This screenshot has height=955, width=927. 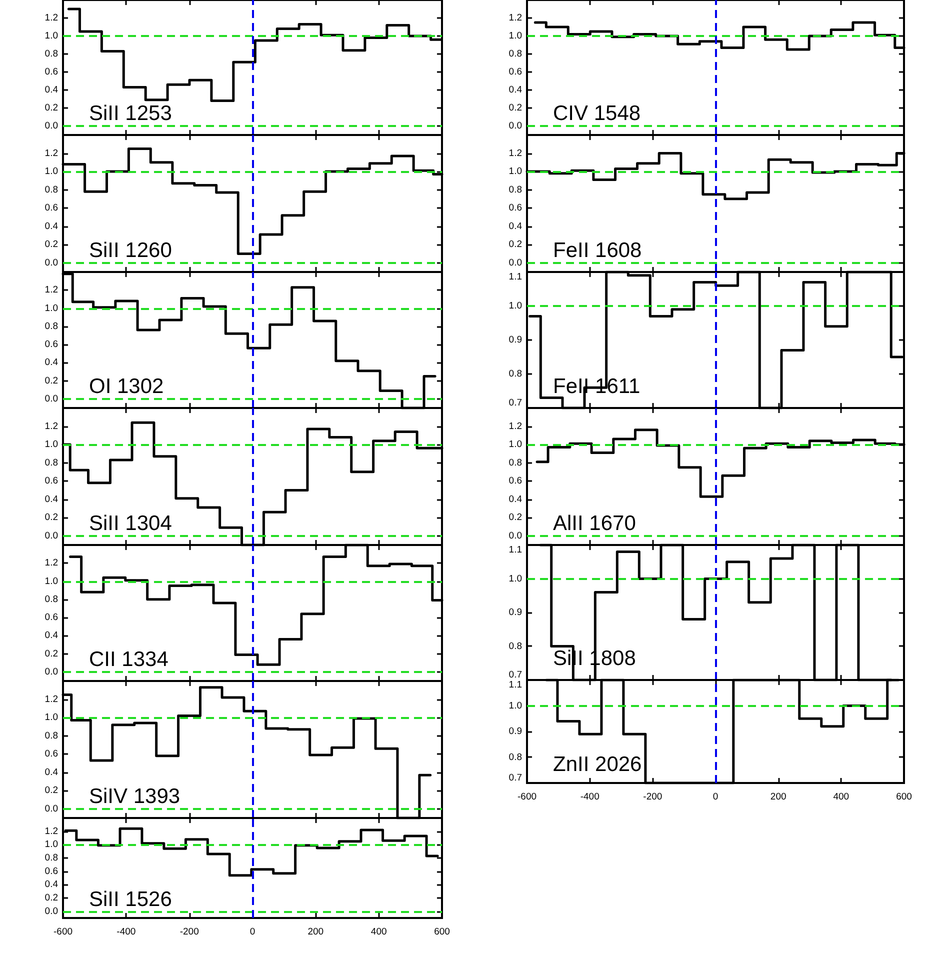 What do you see at coordinates (596, 386) in the screenshot?
I see `text: FeII 1611` at bounding box center [596, 386].